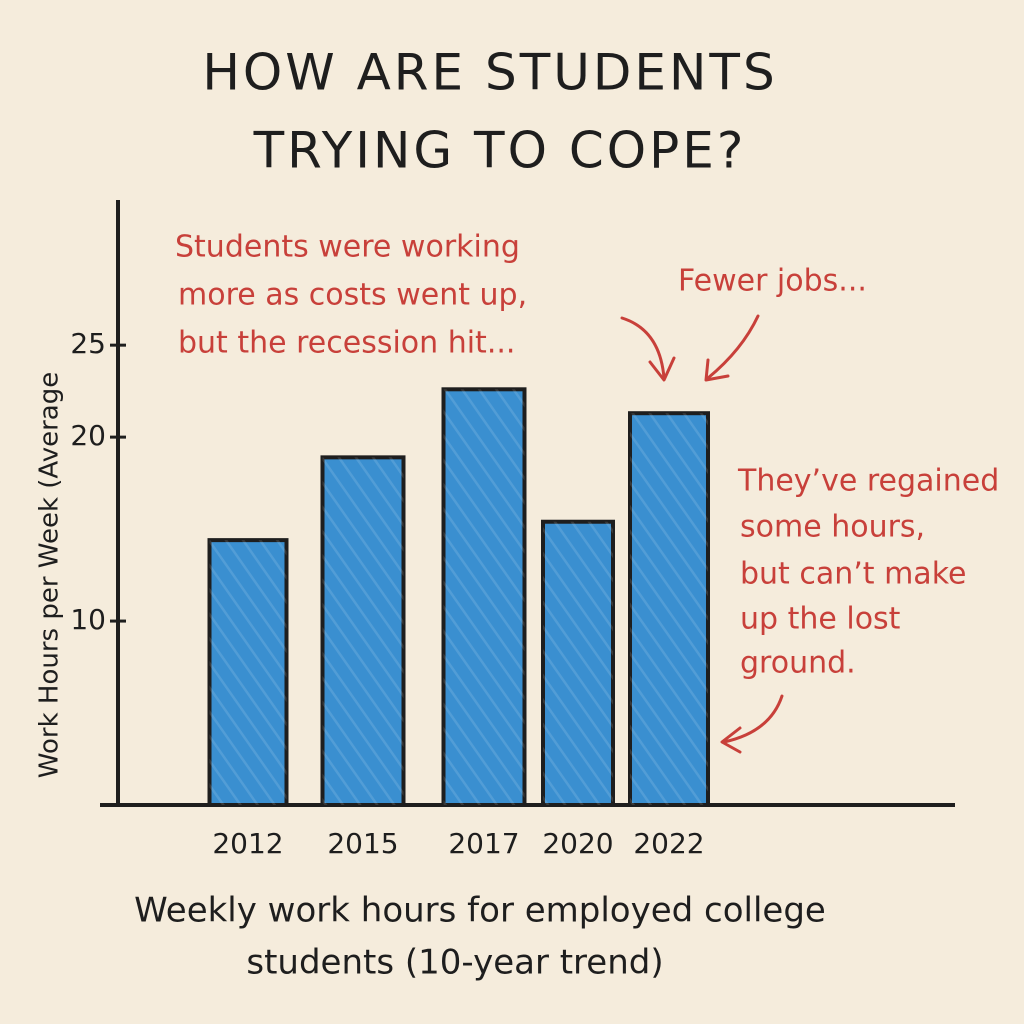 The height and width of the screenshot is (1024, 1024). Describe the element at coordinates (88, 619) in the screenshot. I see `y-tick-label: 10` at that location.